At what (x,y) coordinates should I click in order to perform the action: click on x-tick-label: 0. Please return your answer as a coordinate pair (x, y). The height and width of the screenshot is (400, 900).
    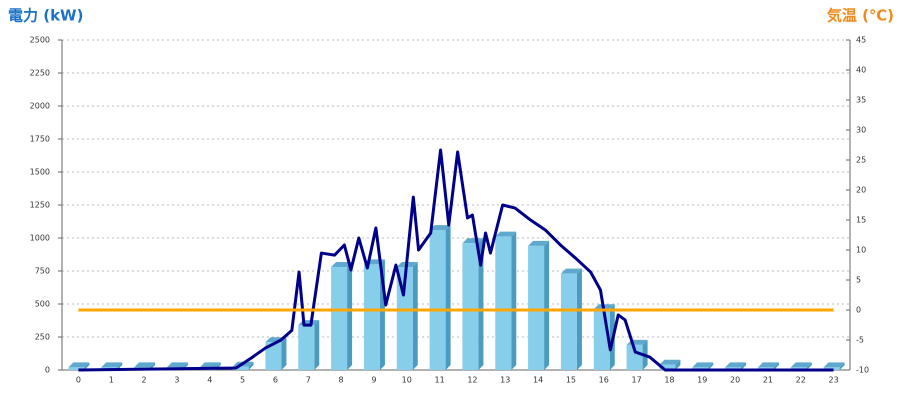
    Looking at the image, I should click on (78, 380).